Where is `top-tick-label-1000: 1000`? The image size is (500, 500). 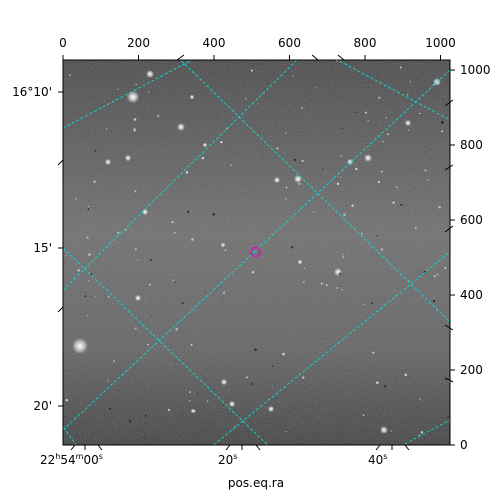
top-tick-label-1000: 1000 is located at coordinates (440, 43).